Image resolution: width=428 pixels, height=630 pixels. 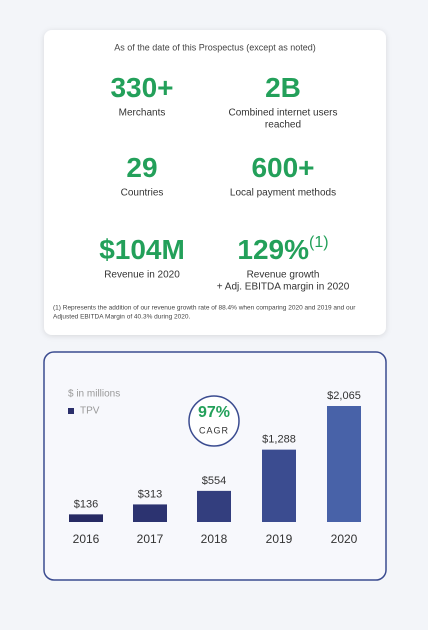 I want to click on x-tick-label: 2016, so click(x=86, y=539).